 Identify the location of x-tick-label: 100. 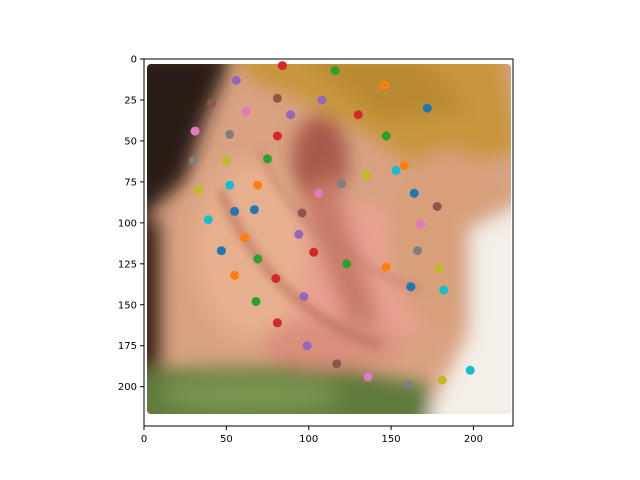
(308, 439).